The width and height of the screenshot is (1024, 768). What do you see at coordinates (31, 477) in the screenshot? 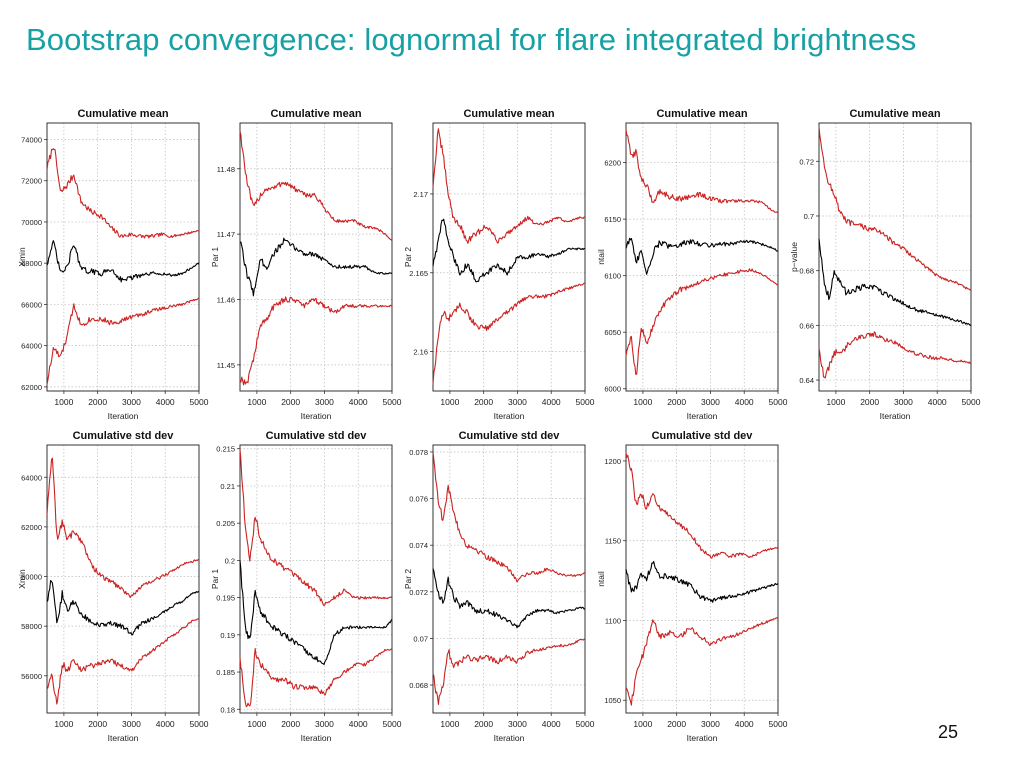
I see `y-tick-label: 64000` at bounding box center [31, 477].